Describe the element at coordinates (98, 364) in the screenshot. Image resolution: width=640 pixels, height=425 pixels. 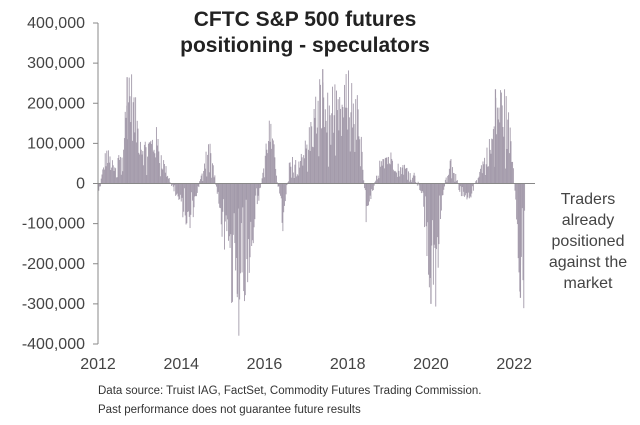
I see `x-tick-label: 2012` at that location.